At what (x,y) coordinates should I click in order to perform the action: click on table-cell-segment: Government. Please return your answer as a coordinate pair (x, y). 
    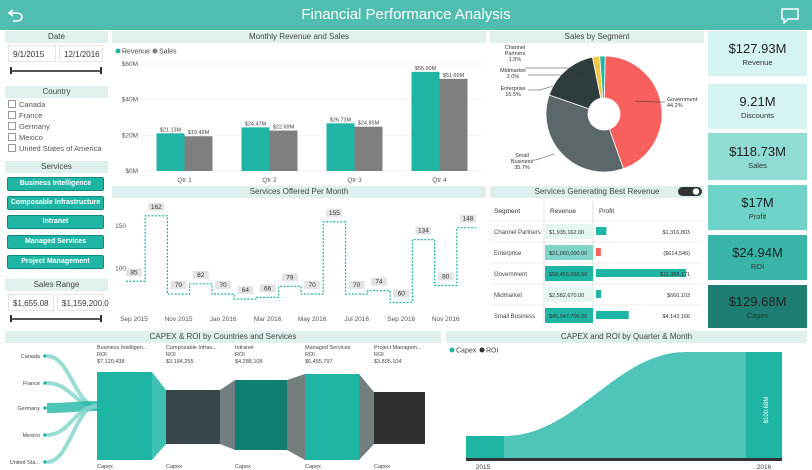
    Looking at the image, I should click on (510, 275).